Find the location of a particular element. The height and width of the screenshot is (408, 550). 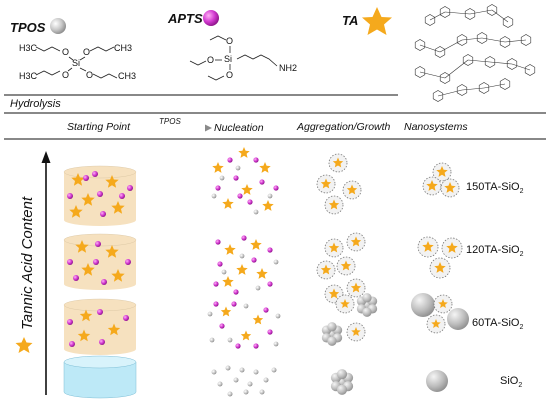

header-arrow-label: TPOS is located at coordinates (170, 121).